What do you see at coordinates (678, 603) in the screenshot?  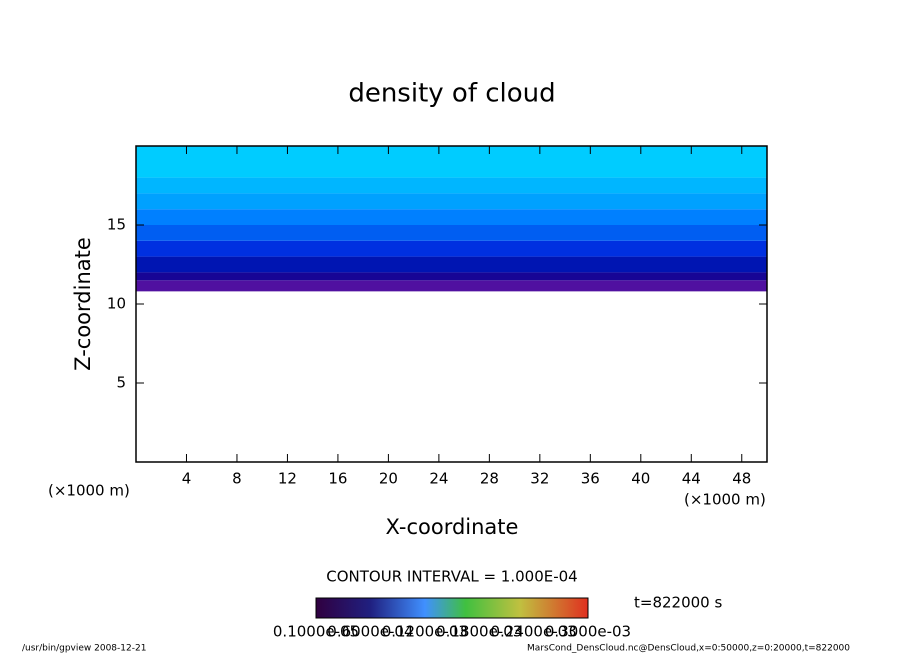 I see `time-label: t=822000 s` at bounding box center [678, 603].